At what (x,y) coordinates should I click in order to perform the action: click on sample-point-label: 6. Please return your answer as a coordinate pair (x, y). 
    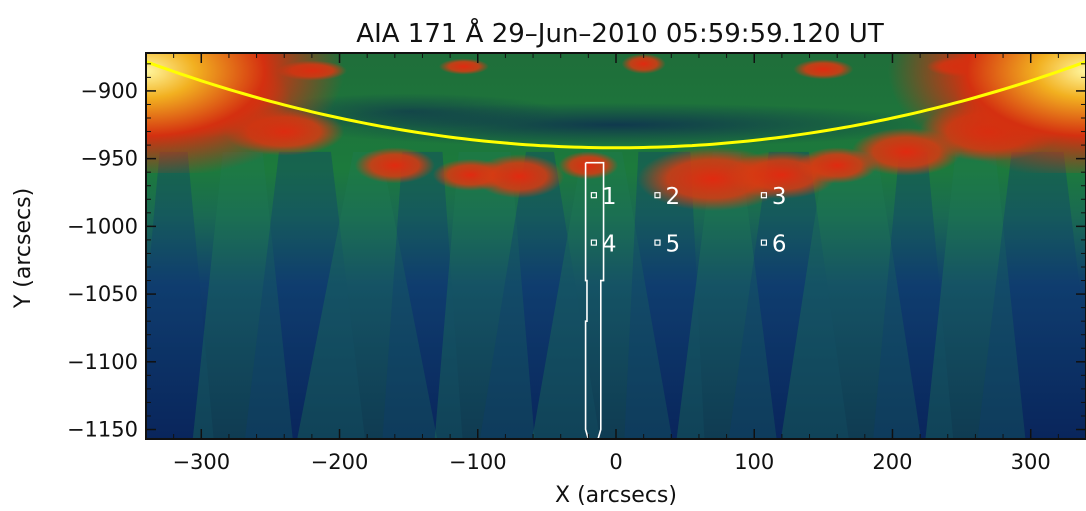
    Looking at the image, I should click on (779, 245).